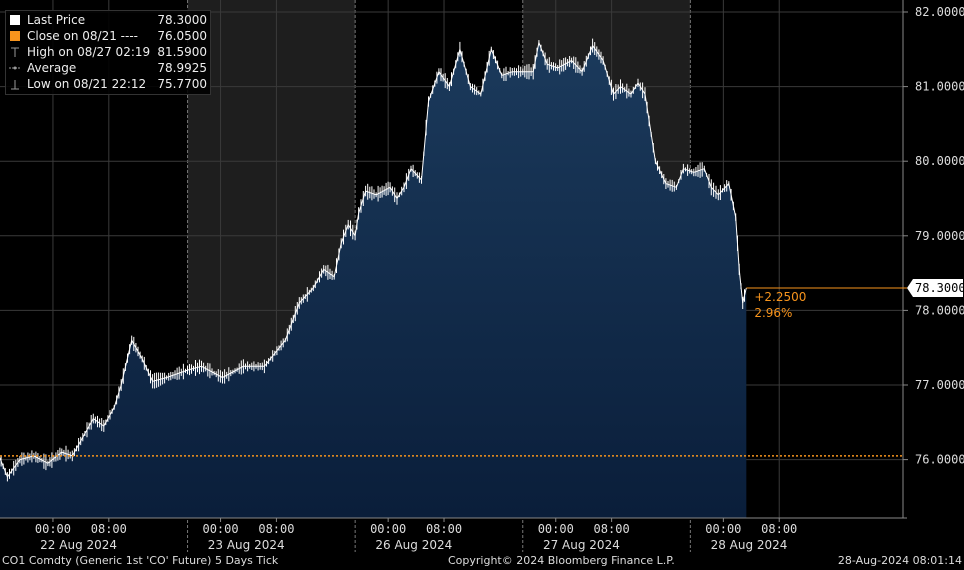 This screenshot has height=570, width=964. I want to click on y-tick-label: 82.0000, so click(939, 12).